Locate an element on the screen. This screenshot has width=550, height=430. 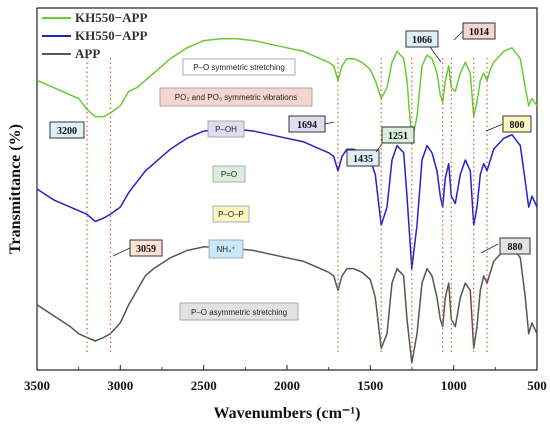
x-tick-label-2000: 2000 is located at coordinates (287, 385).